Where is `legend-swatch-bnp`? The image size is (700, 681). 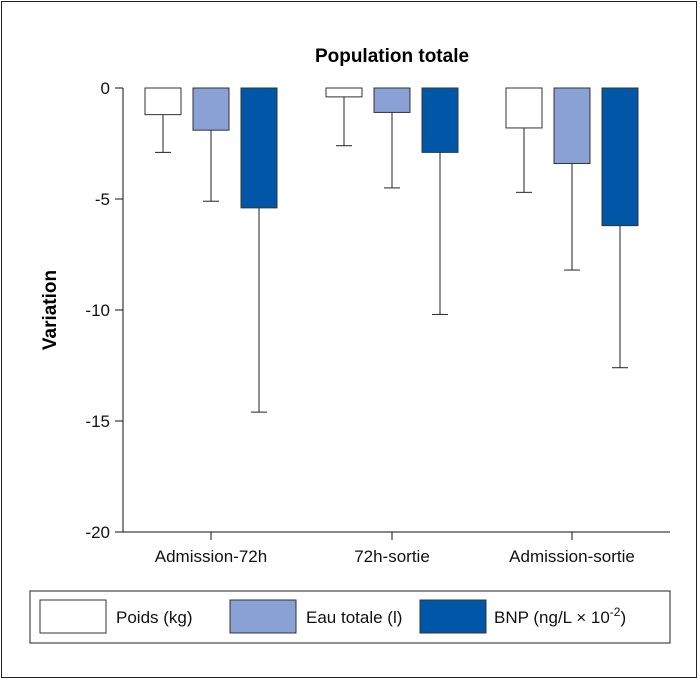
legend-swatch-bnp is located at coordinates (453, 616).